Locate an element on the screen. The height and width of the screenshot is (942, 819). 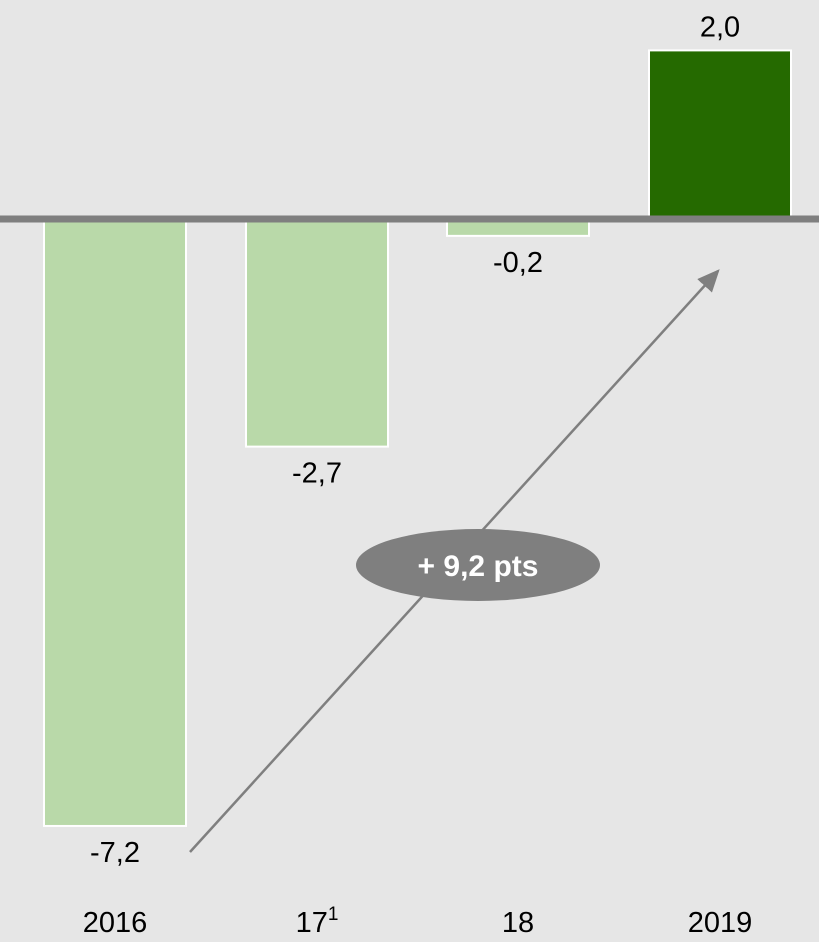
category-labels-group: 2016 171 18 2019 is located at coordinates (418, 921).